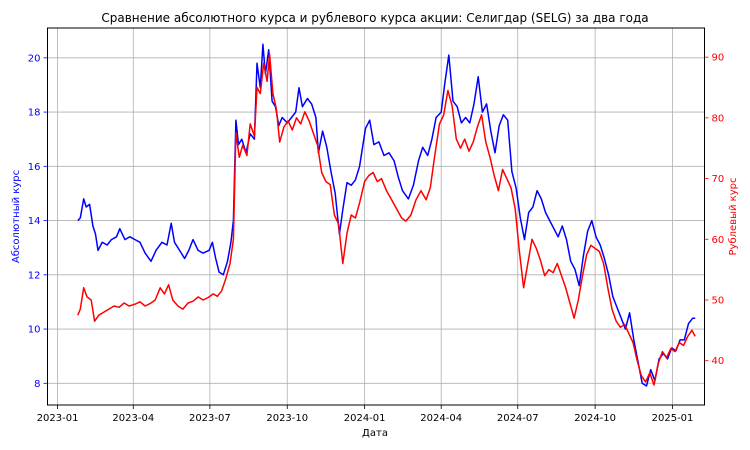 Image resolution: width=750 pixels, height=450 pixels. What do you see at coordinates (673, 418) in the screenshot?
I see `x-tick-label: 2025-01` at bounding box center [673, 418].